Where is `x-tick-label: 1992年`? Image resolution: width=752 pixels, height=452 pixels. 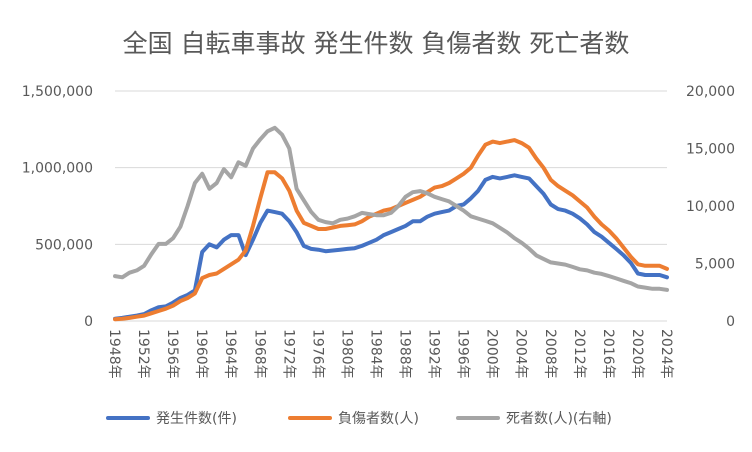 x-tick-label: 1992年 is located at coordinates (434, 354).